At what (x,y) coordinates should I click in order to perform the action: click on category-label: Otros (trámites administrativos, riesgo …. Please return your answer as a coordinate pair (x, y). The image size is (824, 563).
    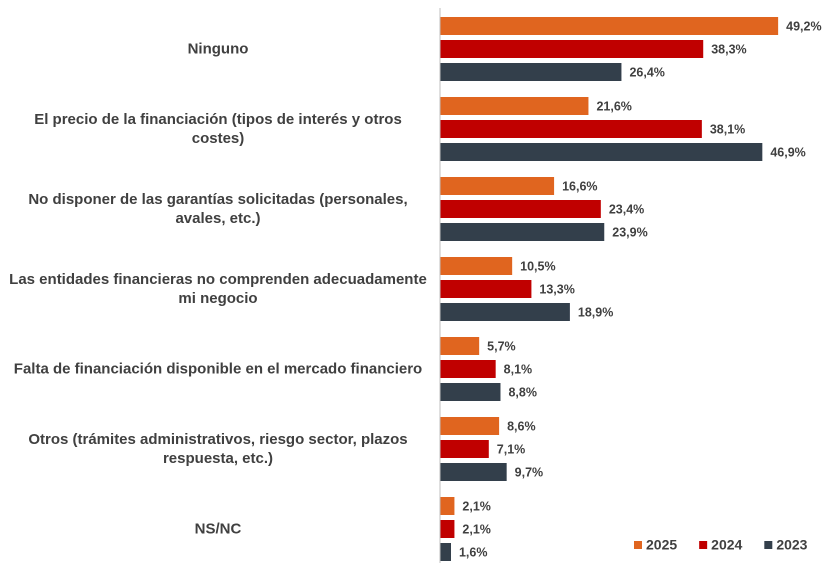
    Looking at the image, I should click on (218, 449).